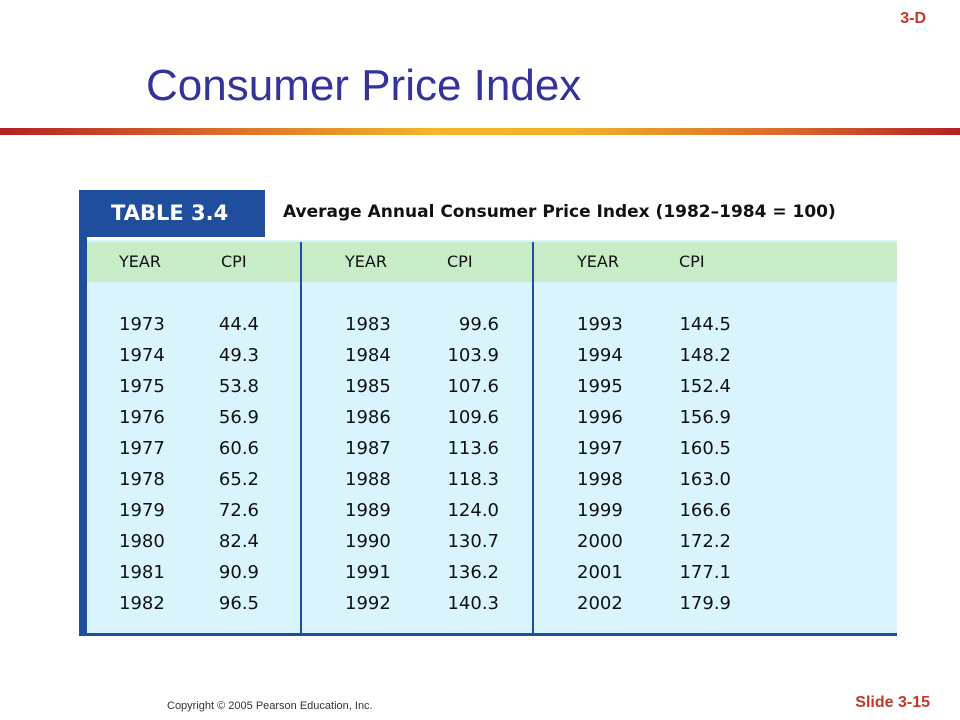 The width and height of the screenshot is (960, 720). What do you see at coordinates (705, 386) in the screenshot?
I see `cpi-cell: 152.4` at bounding box center [705, 386].